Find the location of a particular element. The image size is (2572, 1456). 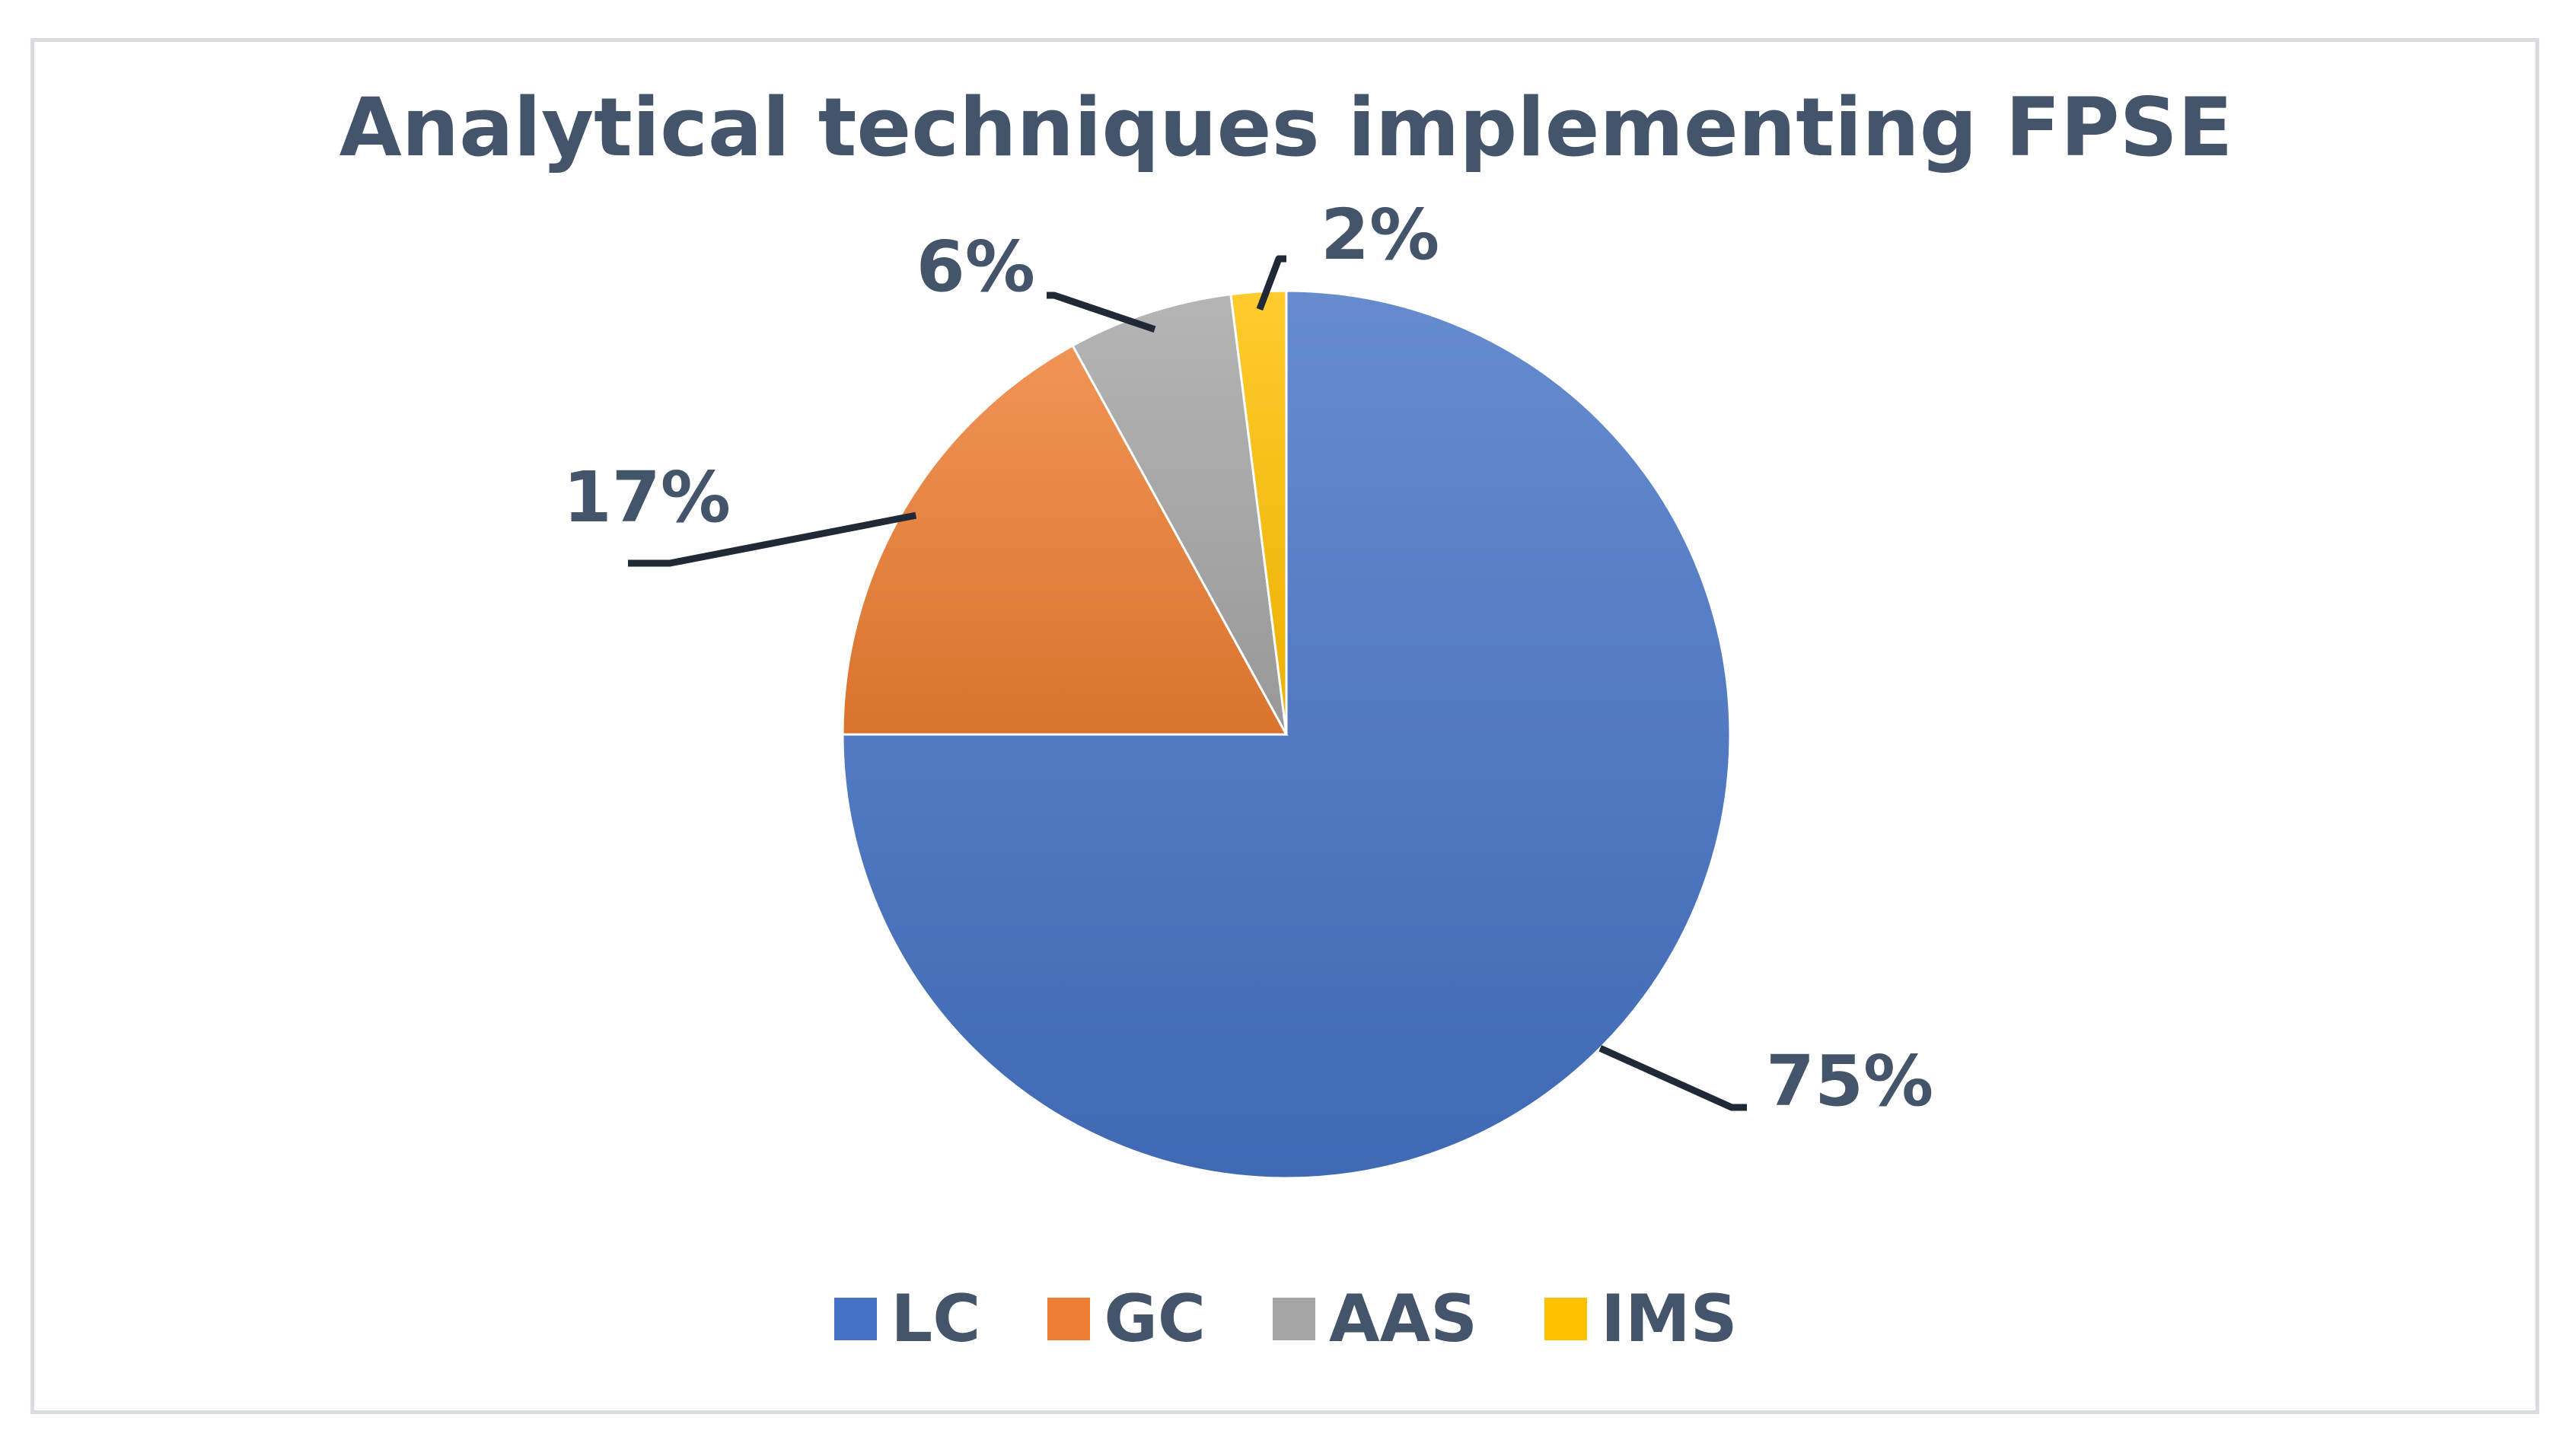

leader-line-aas is located at coordinates (1101, 312).